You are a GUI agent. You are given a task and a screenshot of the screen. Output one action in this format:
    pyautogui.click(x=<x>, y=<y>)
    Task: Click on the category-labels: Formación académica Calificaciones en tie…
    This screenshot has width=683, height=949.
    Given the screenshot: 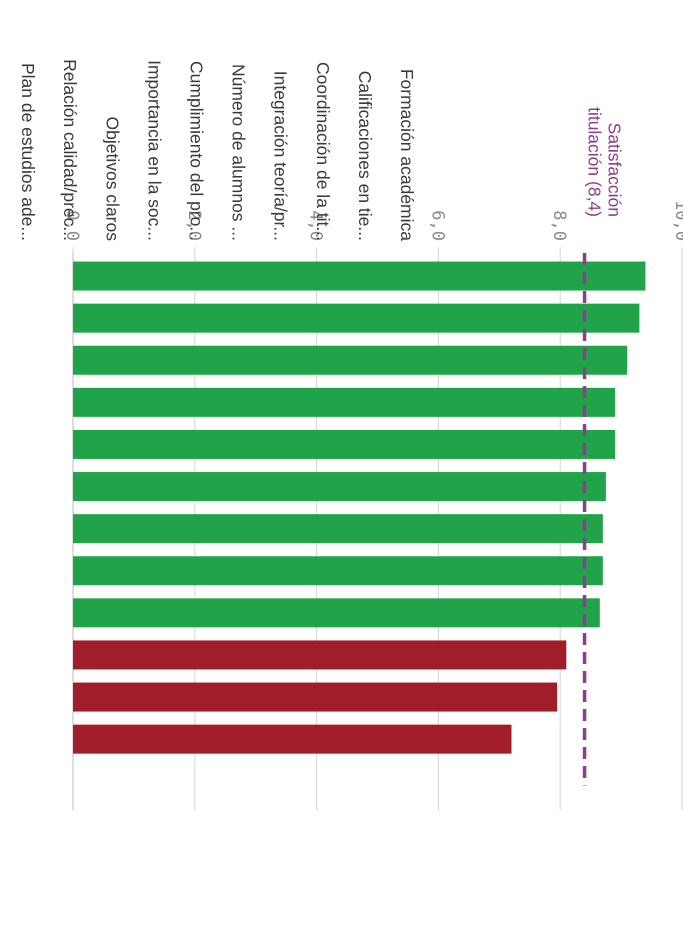 What is the action you would take?
    pyautogui.click(x=217, y=150)
    